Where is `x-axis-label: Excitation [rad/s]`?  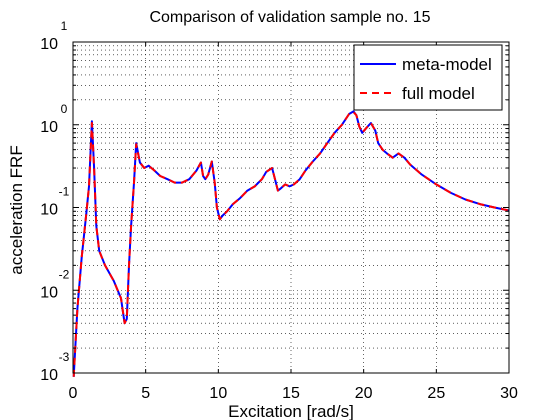
x-axis-label: Excitation [rad/s] is located at coordinates (291, 411).